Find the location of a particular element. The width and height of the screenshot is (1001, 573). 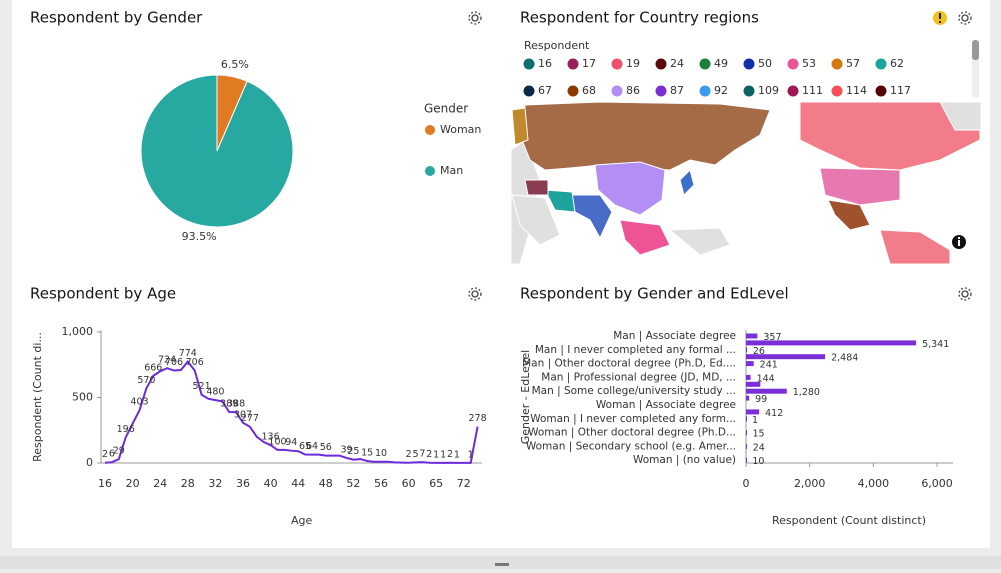

data-label: 65 is located at coordinates (305, 446).